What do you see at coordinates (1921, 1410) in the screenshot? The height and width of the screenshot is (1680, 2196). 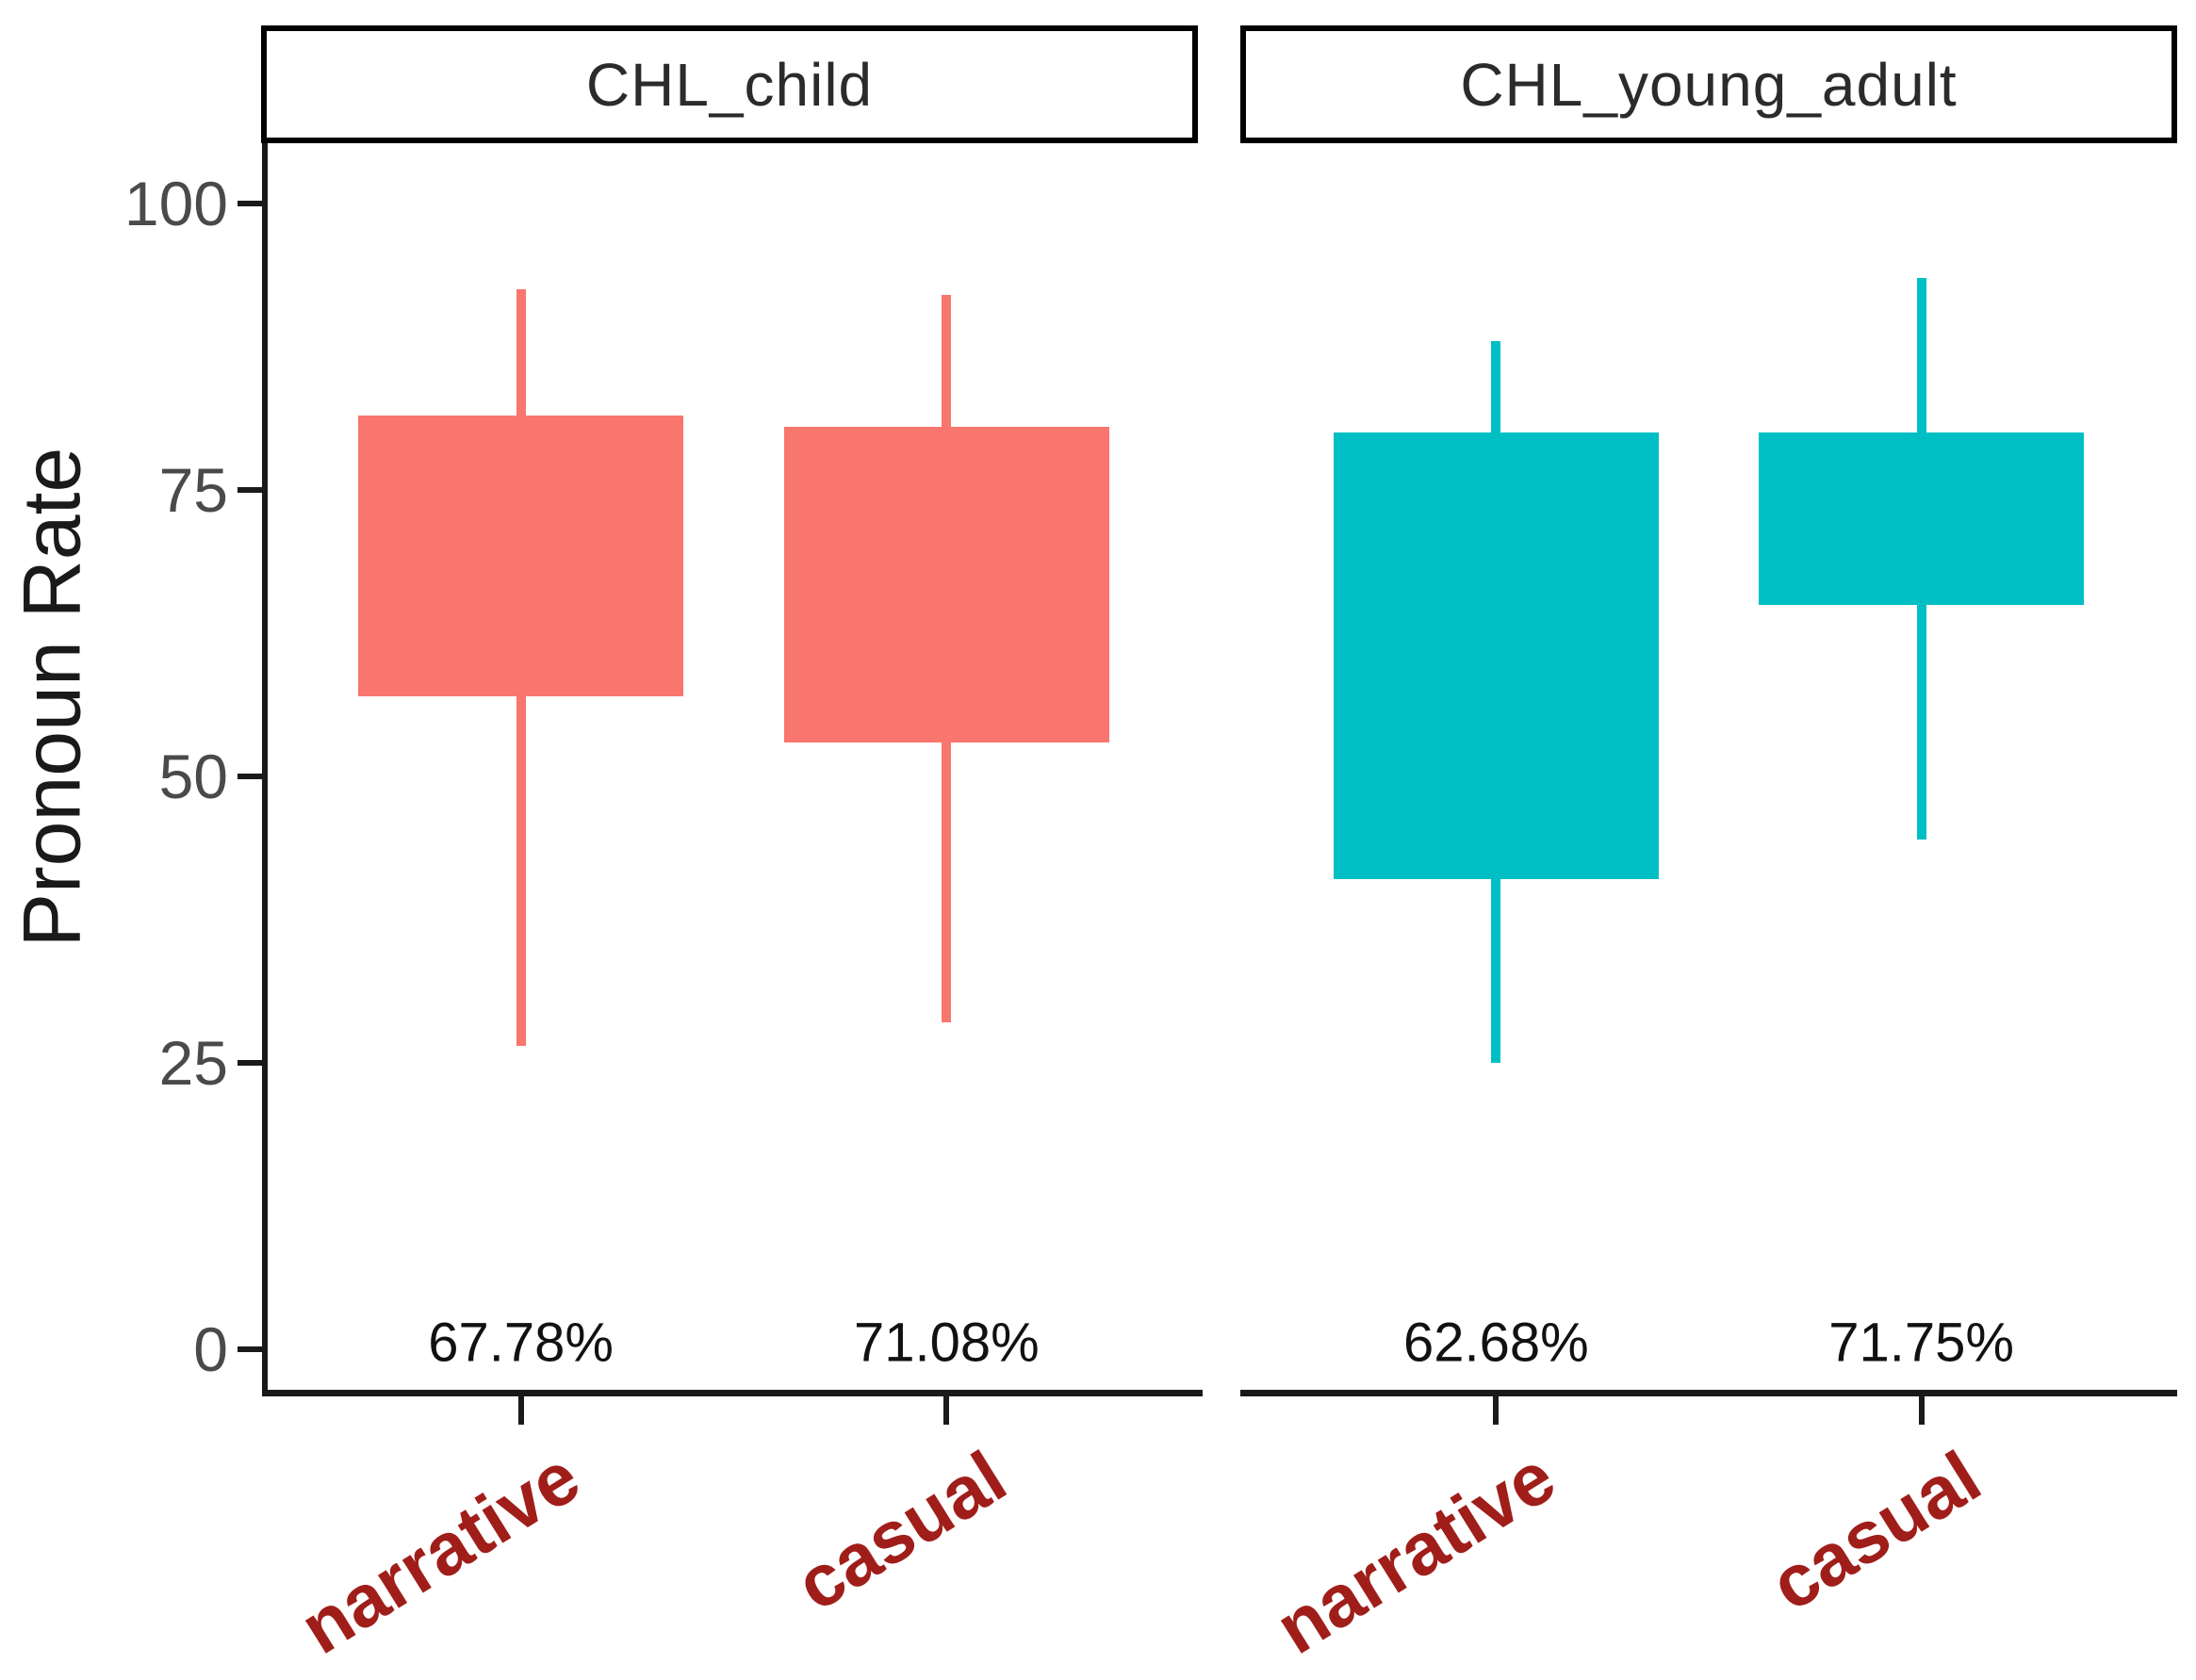 I see `x-tick-chl-young-adult-casual` at bounding box center [1921, 1410].